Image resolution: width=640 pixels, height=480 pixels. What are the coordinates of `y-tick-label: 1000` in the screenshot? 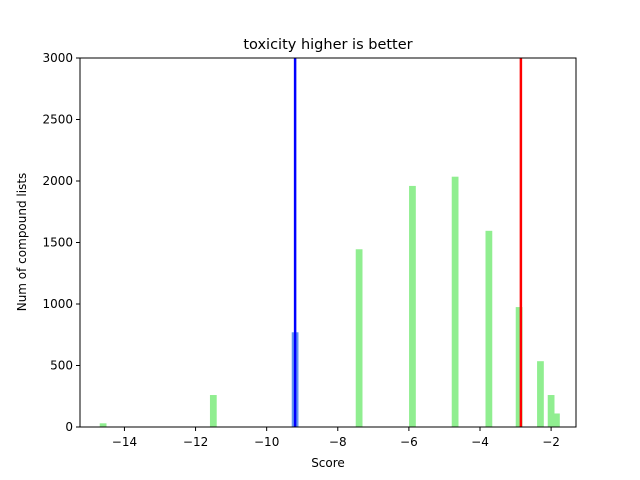 It's located at (57, 304).